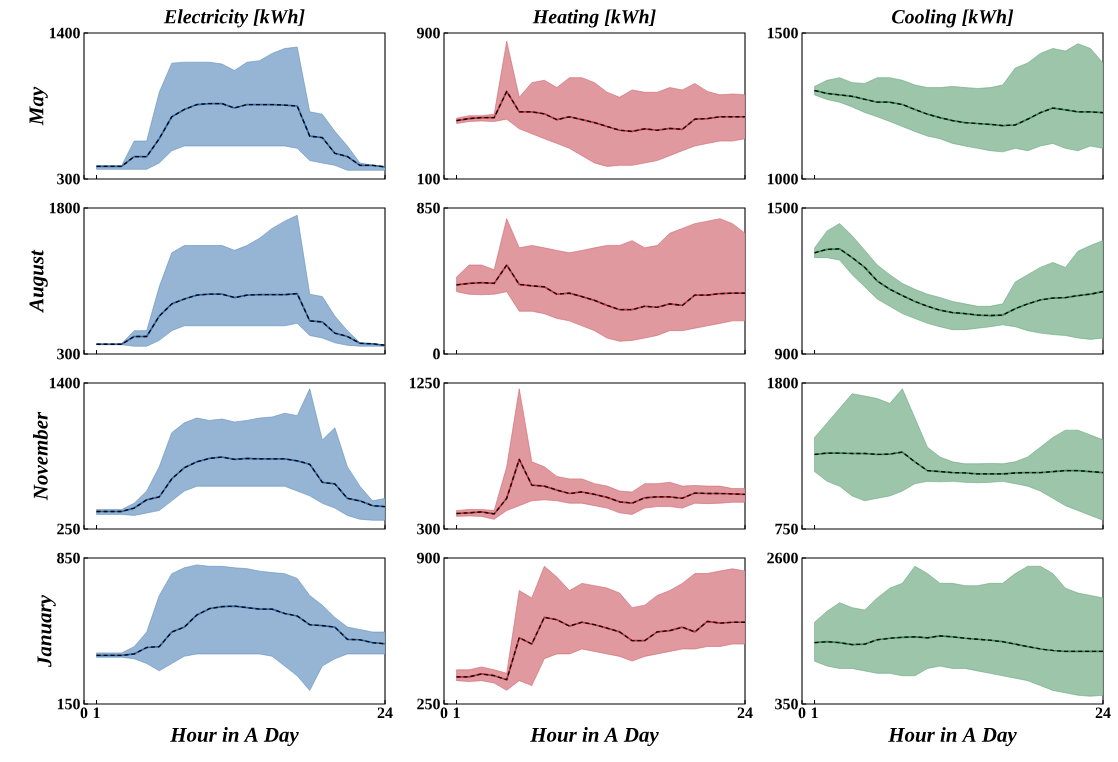 This screenshot has width=1118, height=762. Describe the element at coordinates (234, 18) in the screenshot. I see `chart-title: Electricity [kWh]` at that location.